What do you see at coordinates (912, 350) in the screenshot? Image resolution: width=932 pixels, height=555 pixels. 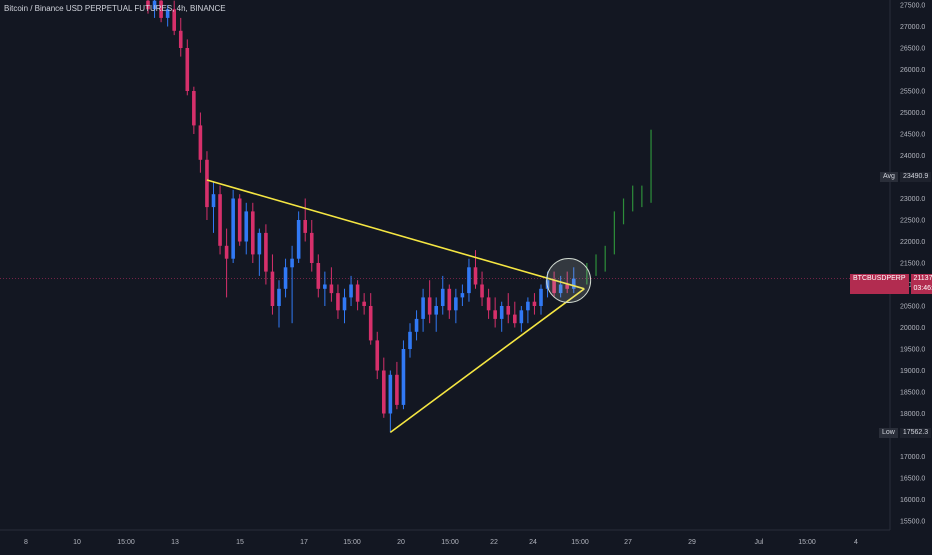 I see `price-tick-label: 19500.0` at bounding box center [912, 350].